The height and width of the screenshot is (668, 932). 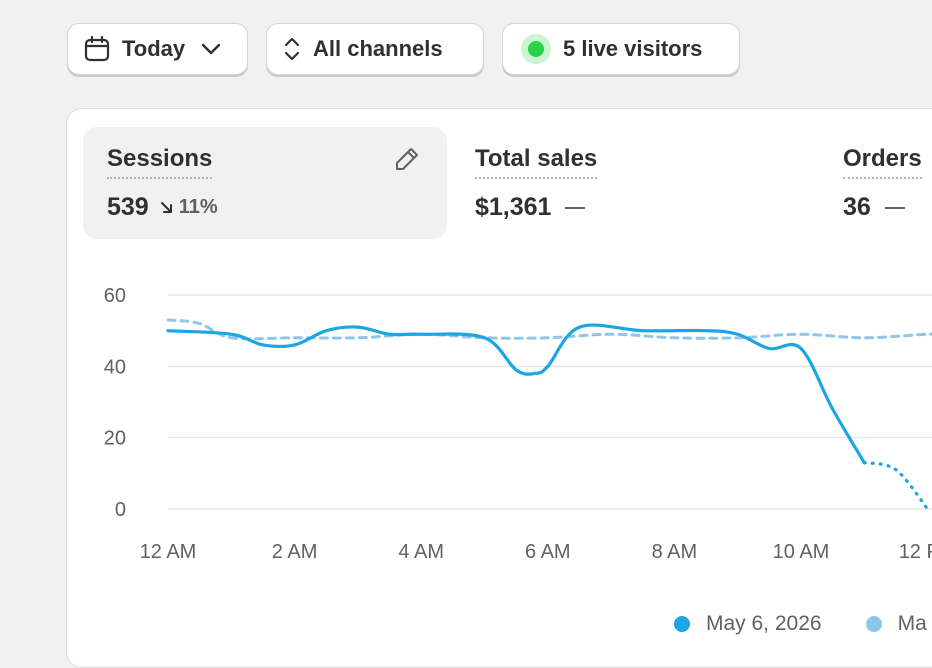 I want to click on metric-label: Total sales, so click(x=536, y=162).